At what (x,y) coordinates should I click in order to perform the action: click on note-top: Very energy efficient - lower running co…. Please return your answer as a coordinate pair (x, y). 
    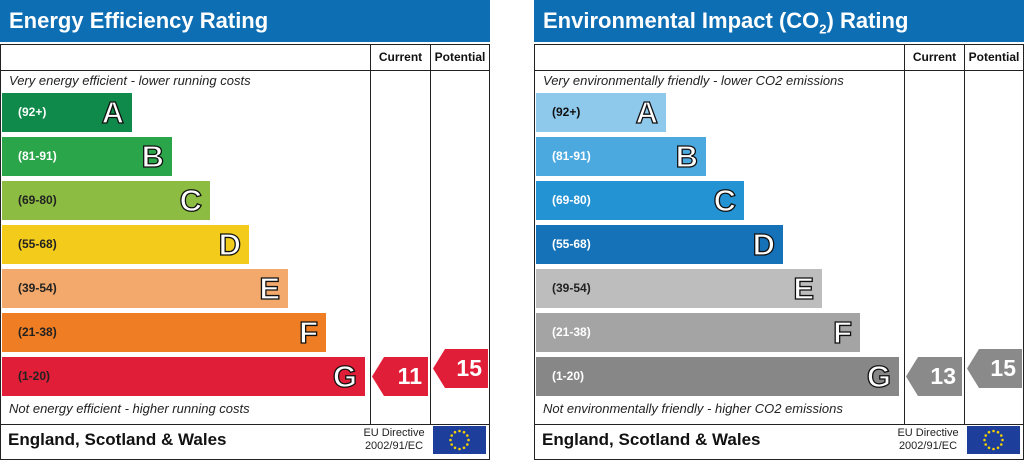
    Looking at the image, I should click on (130, 80).